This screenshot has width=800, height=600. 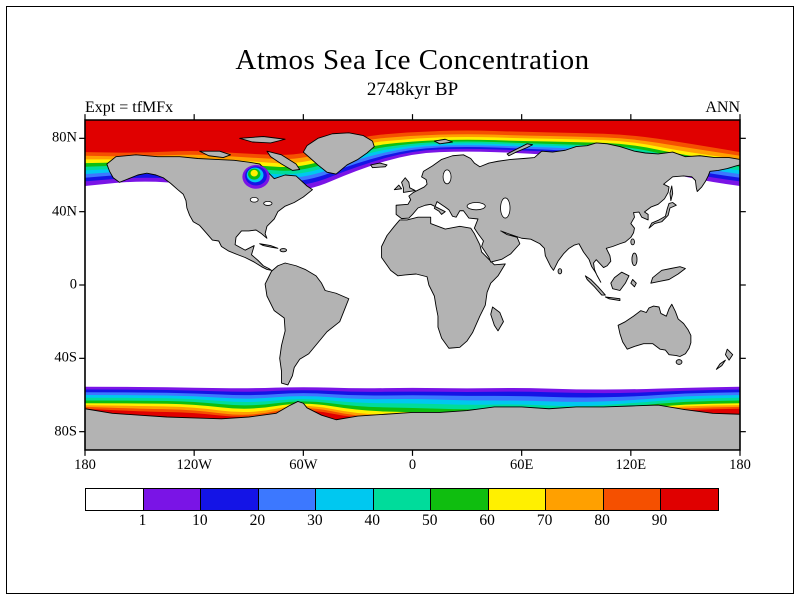 What do you see at coordinates (194, 465) in the screenshot?
I see `lon-tick-label: 120W` at bounding box center [194, 465].